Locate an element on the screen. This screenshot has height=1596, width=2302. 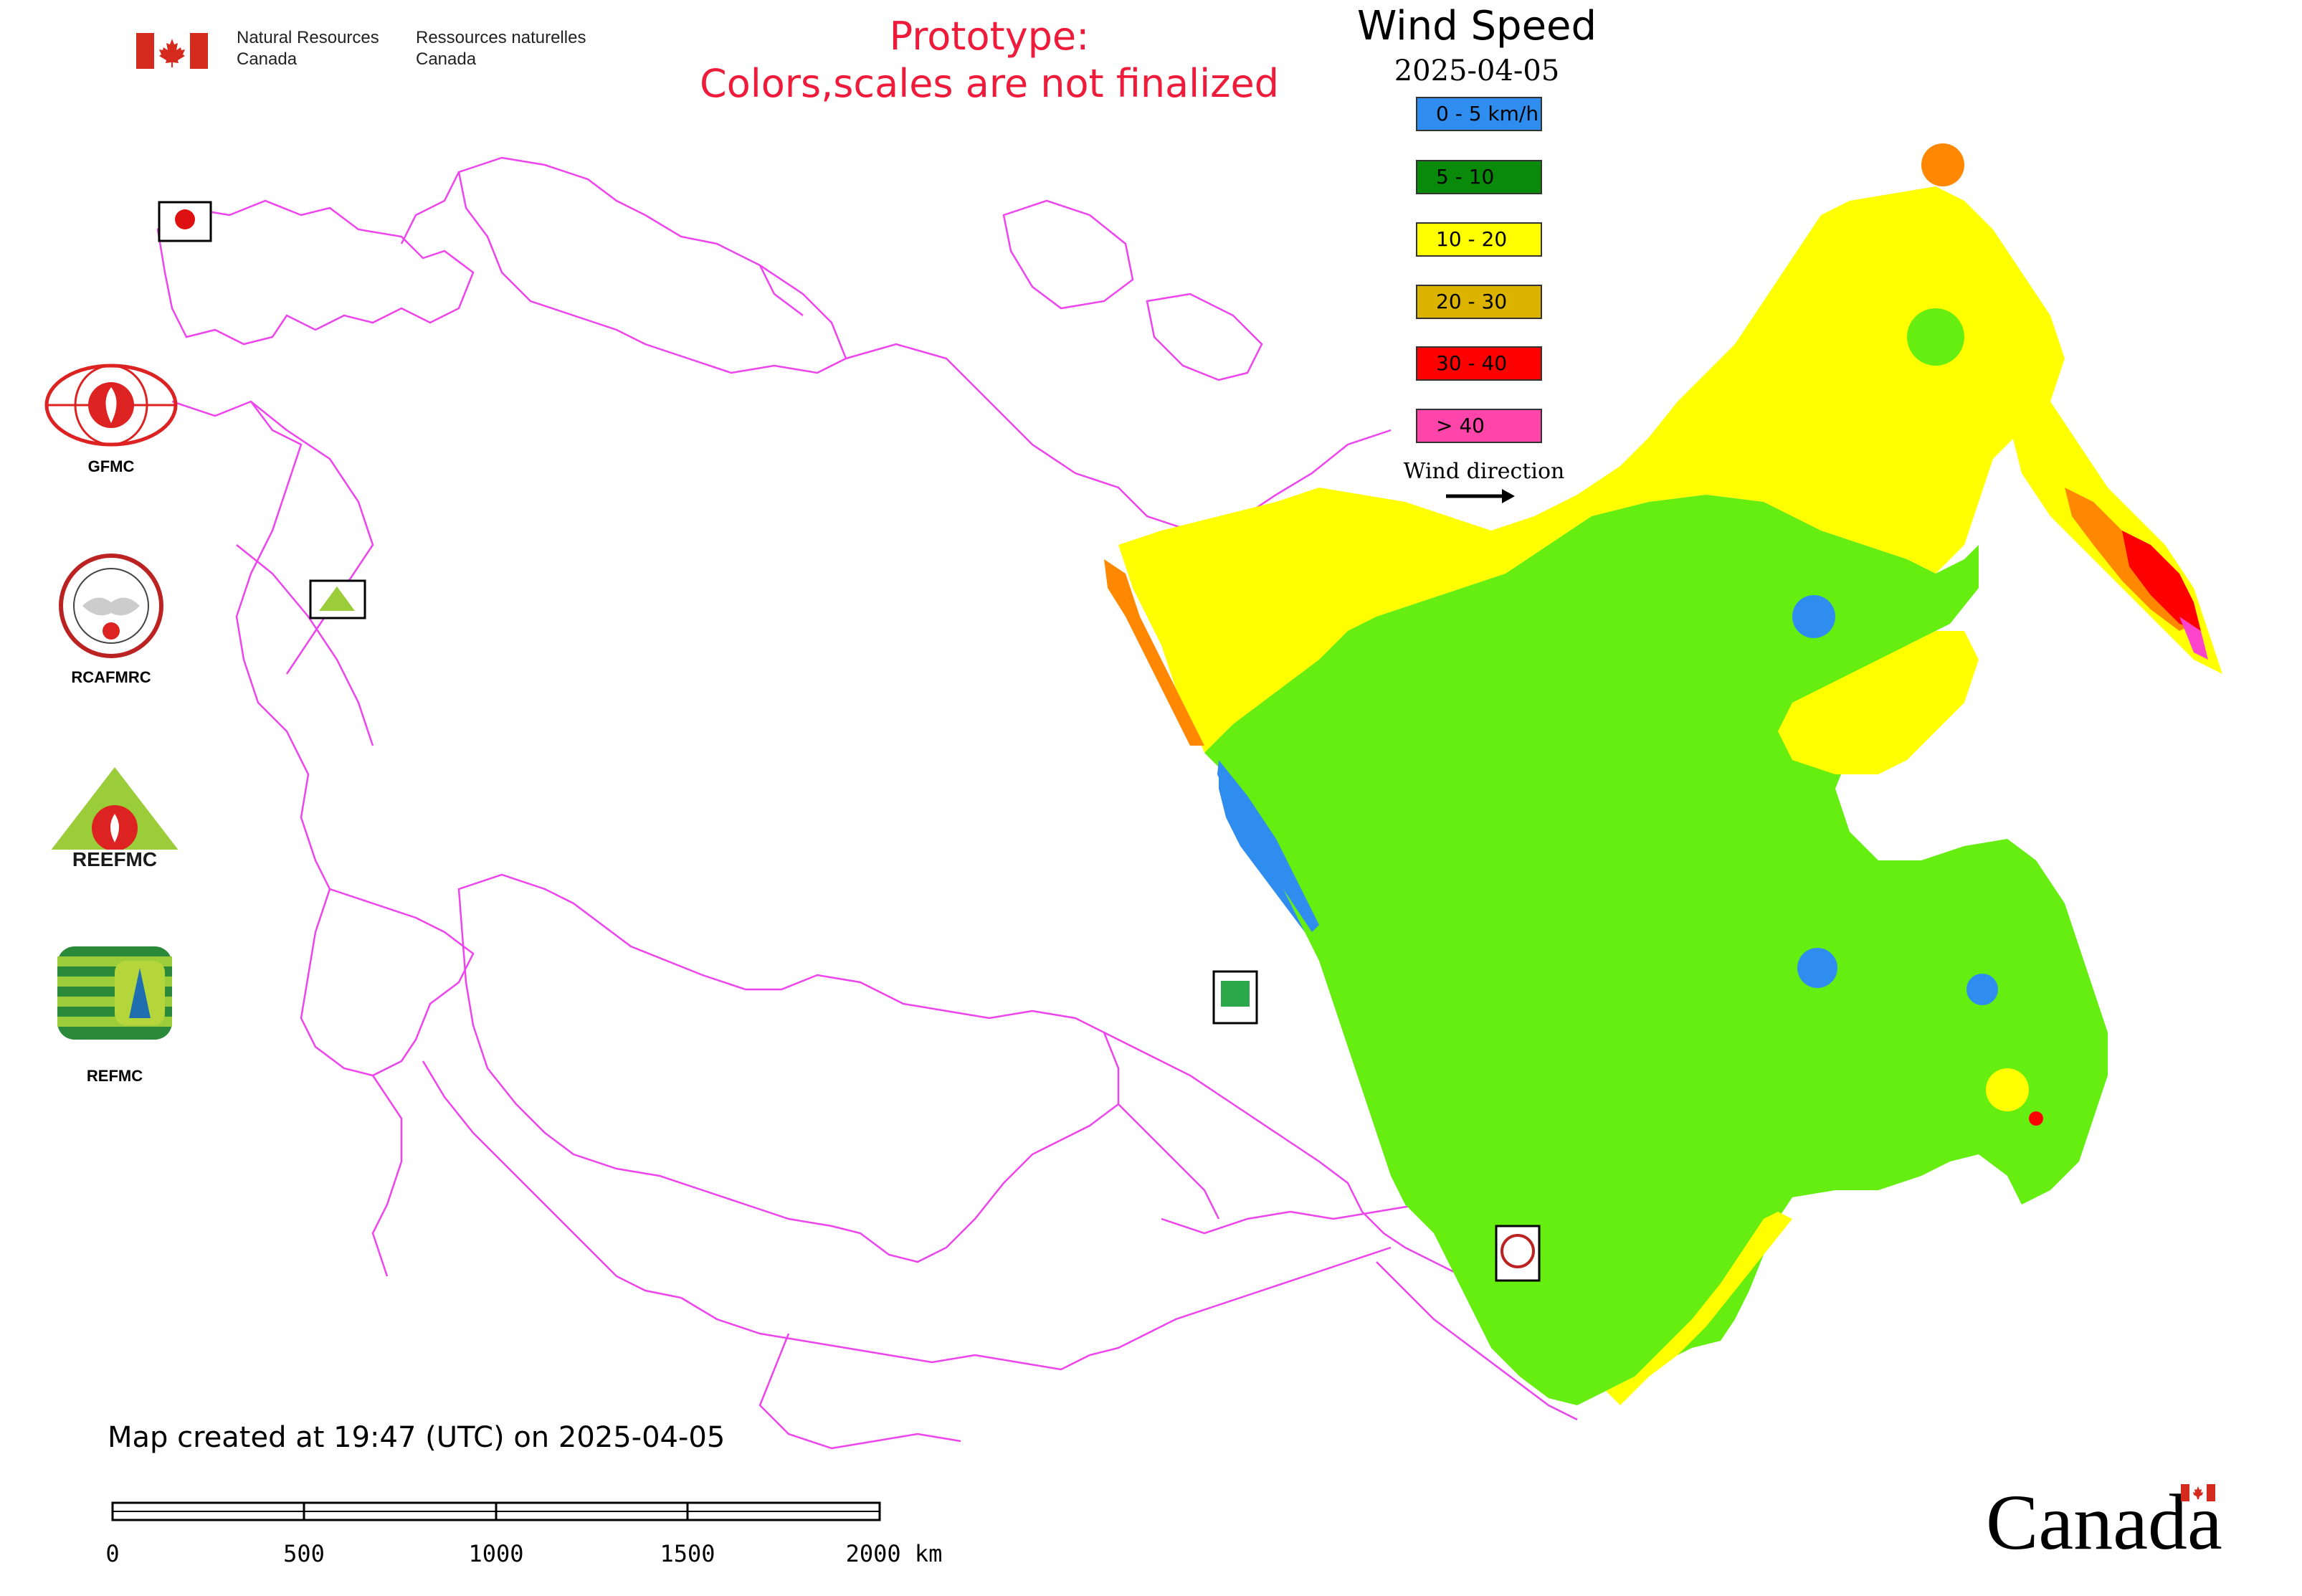
org-gfmc: GFMC is located at coordinates (111, 419).